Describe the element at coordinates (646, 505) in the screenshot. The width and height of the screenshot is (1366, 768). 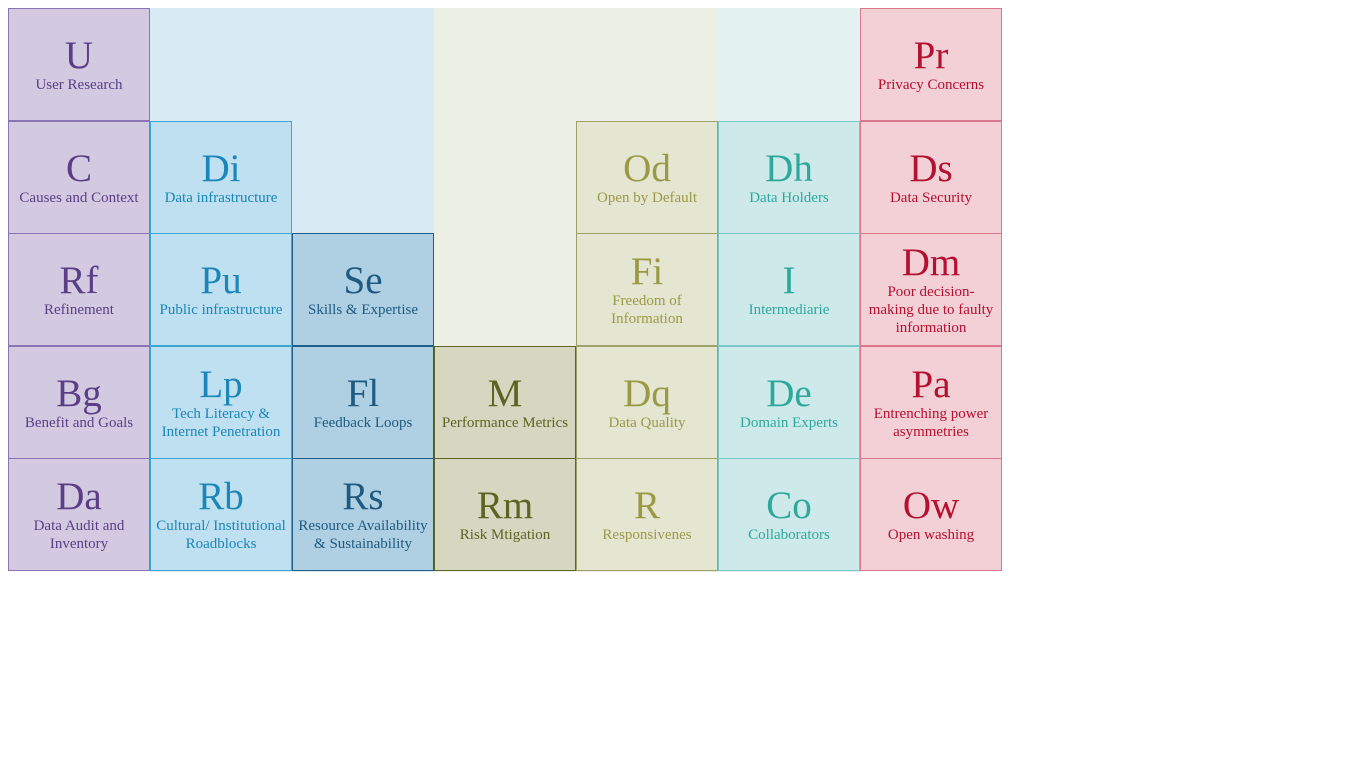
I see `element-symbol: R` at that location.